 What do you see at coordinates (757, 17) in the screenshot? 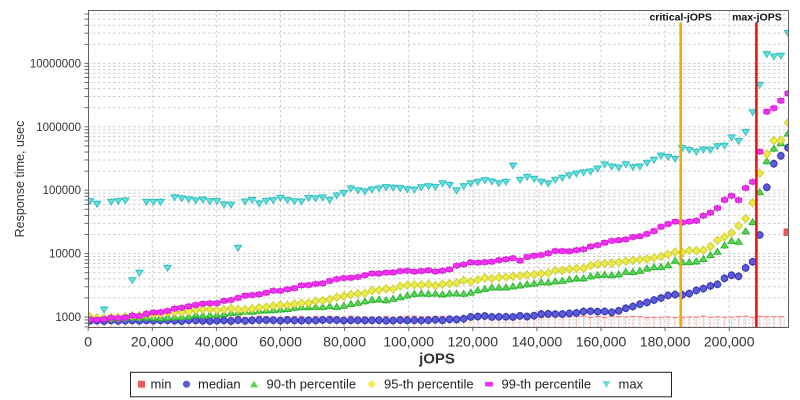
I see `svg-text: max-jOPS` at bounding box center [757, 17].